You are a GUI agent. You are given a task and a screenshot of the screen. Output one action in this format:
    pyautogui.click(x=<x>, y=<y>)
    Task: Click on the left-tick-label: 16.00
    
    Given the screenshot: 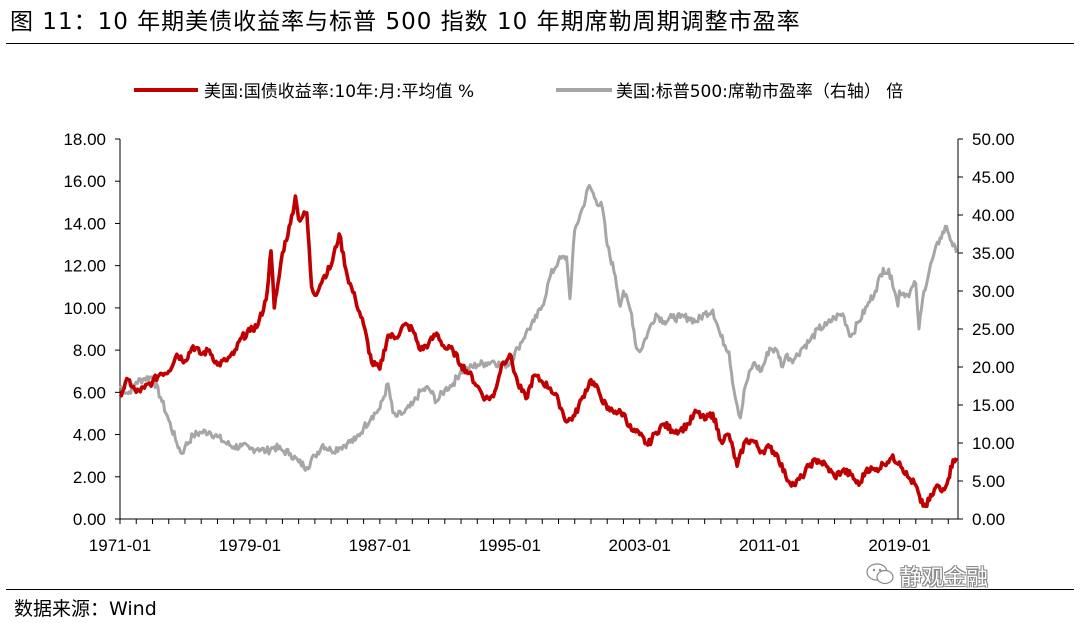 What is the action you would take?
    pyautogui.click(x=84, y=181)
    